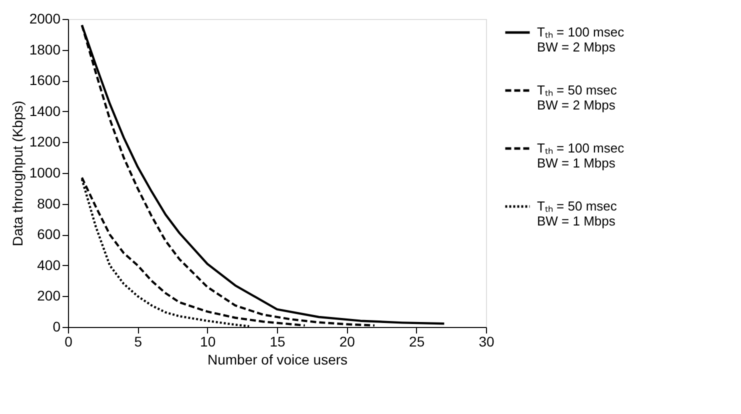 This screenshot has width=741, height=414. What do you see at coordinates (45, 18) in the screenshot?
I see `y-tick-label: 2000` at bounding box center [45, 18].